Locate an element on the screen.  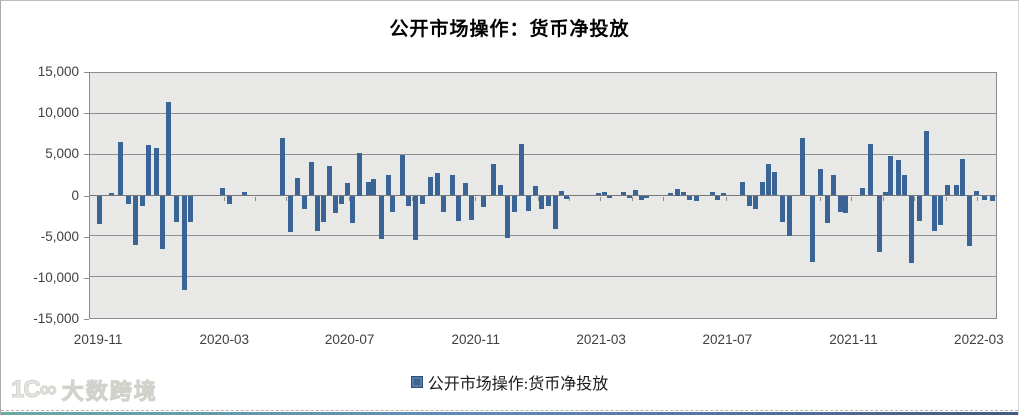
y-tick-label: -15,000 is located at coordinates (56, 318).